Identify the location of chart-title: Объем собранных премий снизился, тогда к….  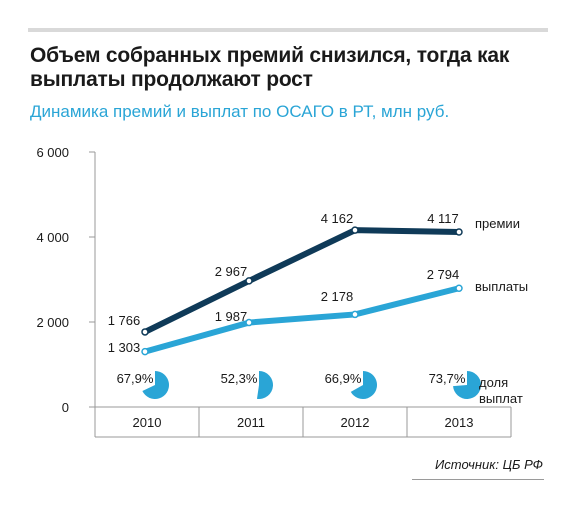
(270, 67).